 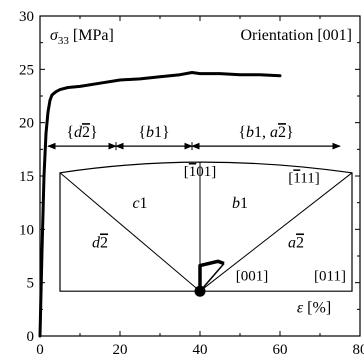 I want to click on x-tick-label: 40, so click(x=200, y=350).